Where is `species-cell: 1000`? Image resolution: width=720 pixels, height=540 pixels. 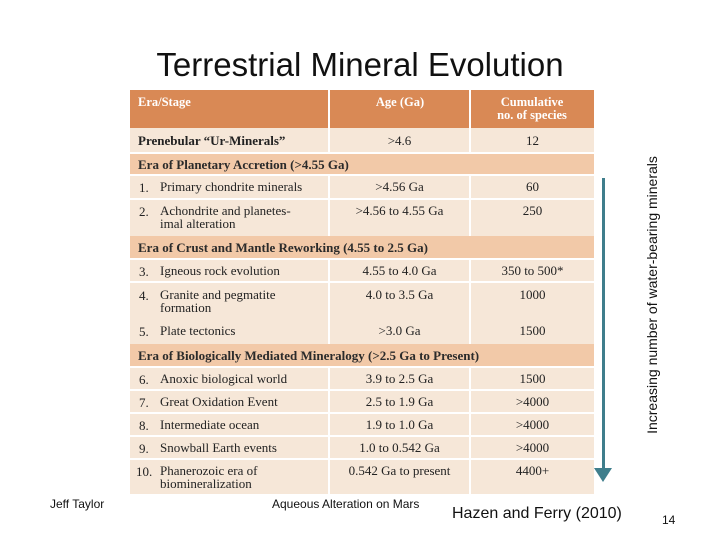
species-cell: 1000 is located at coordinates (532, 294).